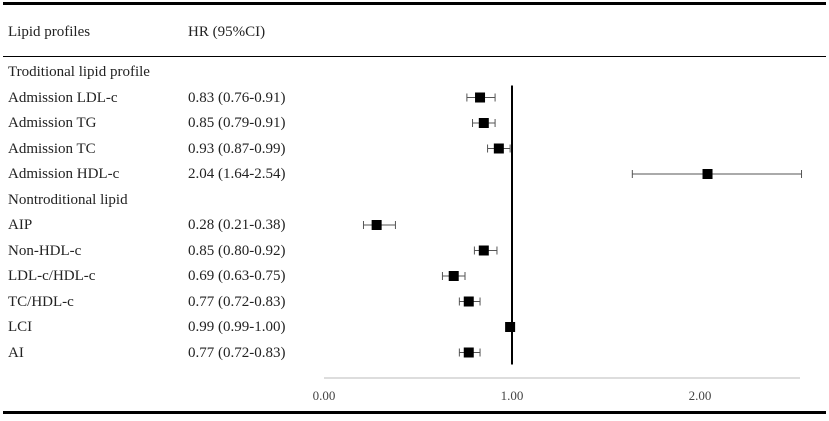 The height and width of the screenshot is (421, 829). What do you see at coordinates (79, 72) in the screenshot?
I see `group-label: Troditional lipid profile` at bounding box center [79, 72].